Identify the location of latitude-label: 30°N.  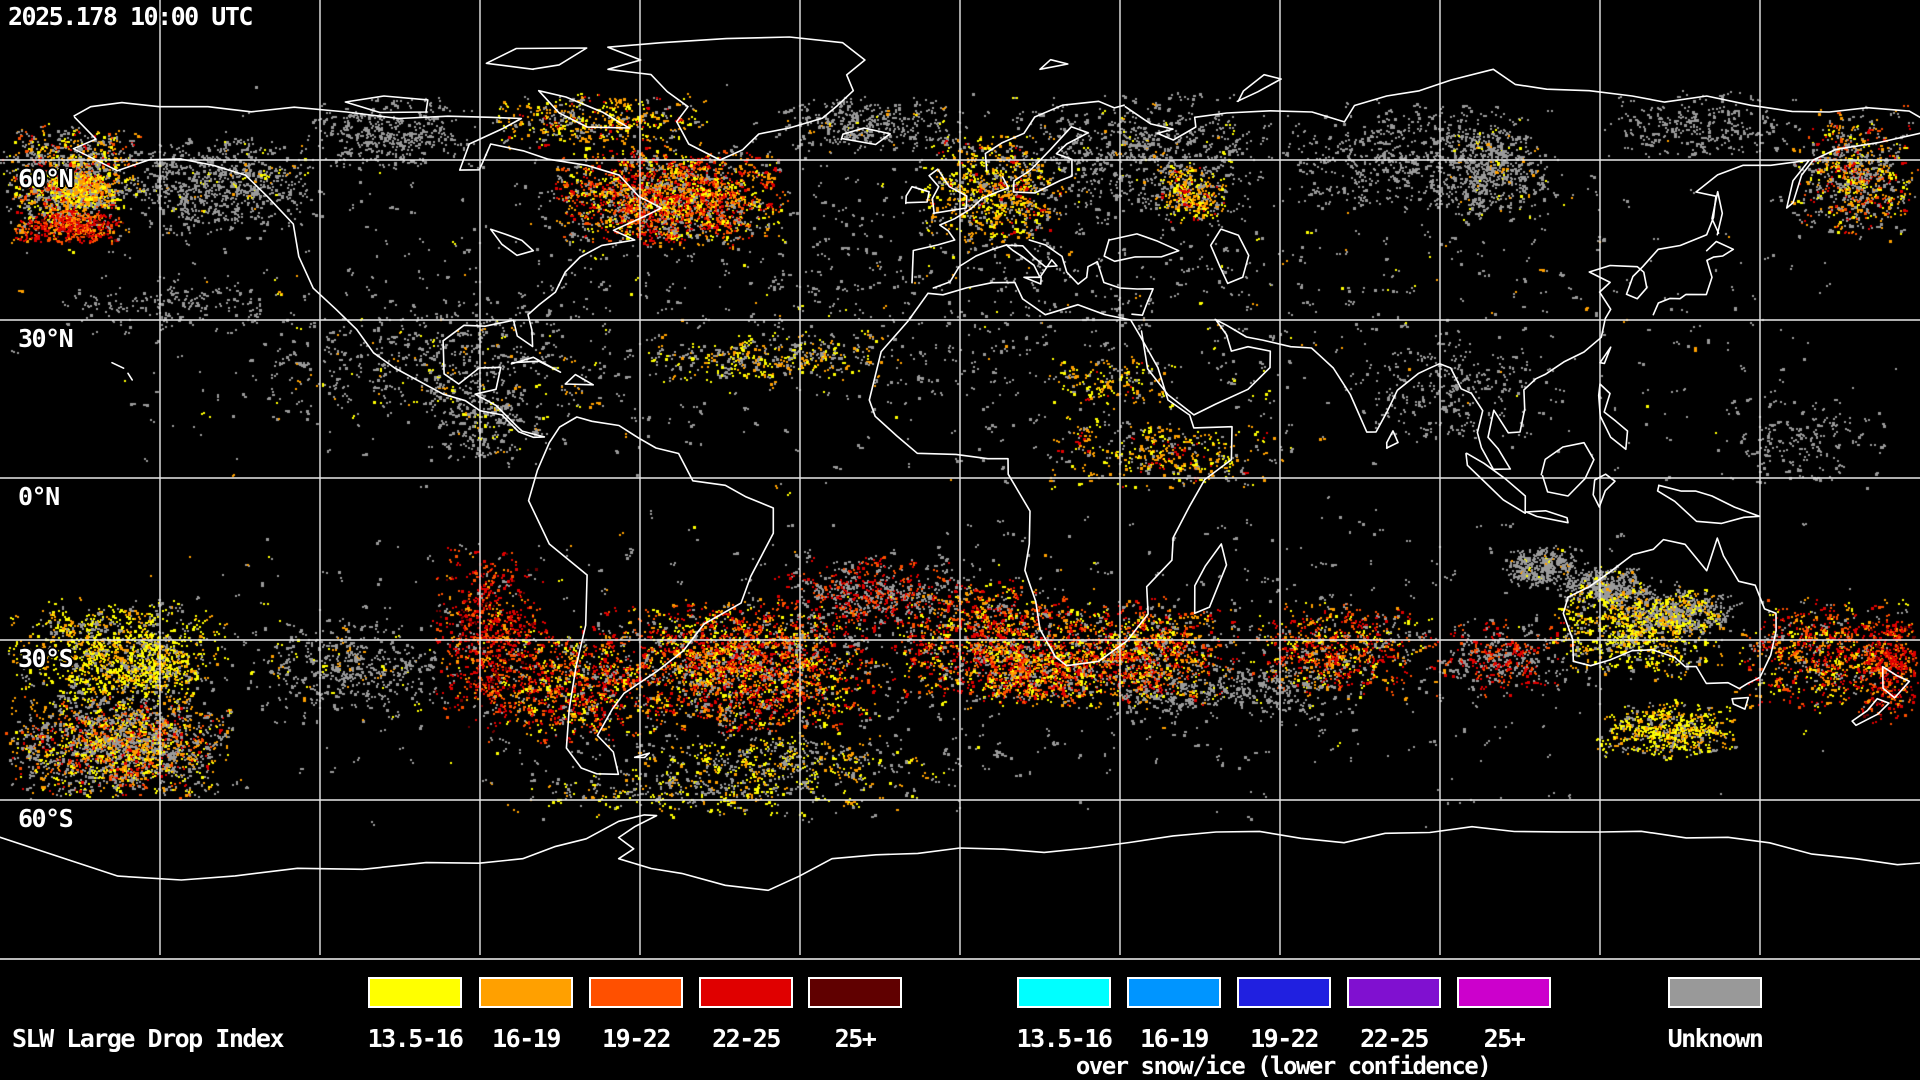
(46, 338).